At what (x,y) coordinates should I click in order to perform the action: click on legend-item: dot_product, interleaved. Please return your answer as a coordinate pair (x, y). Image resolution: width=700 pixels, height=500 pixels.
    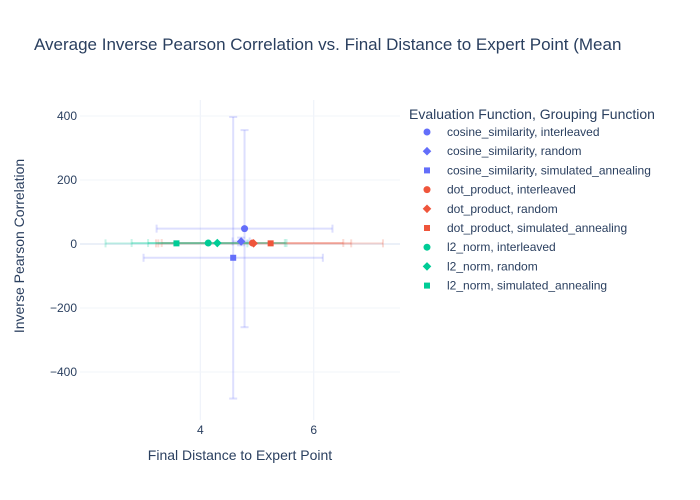
    Looking at the image, I should click on (499, 190).